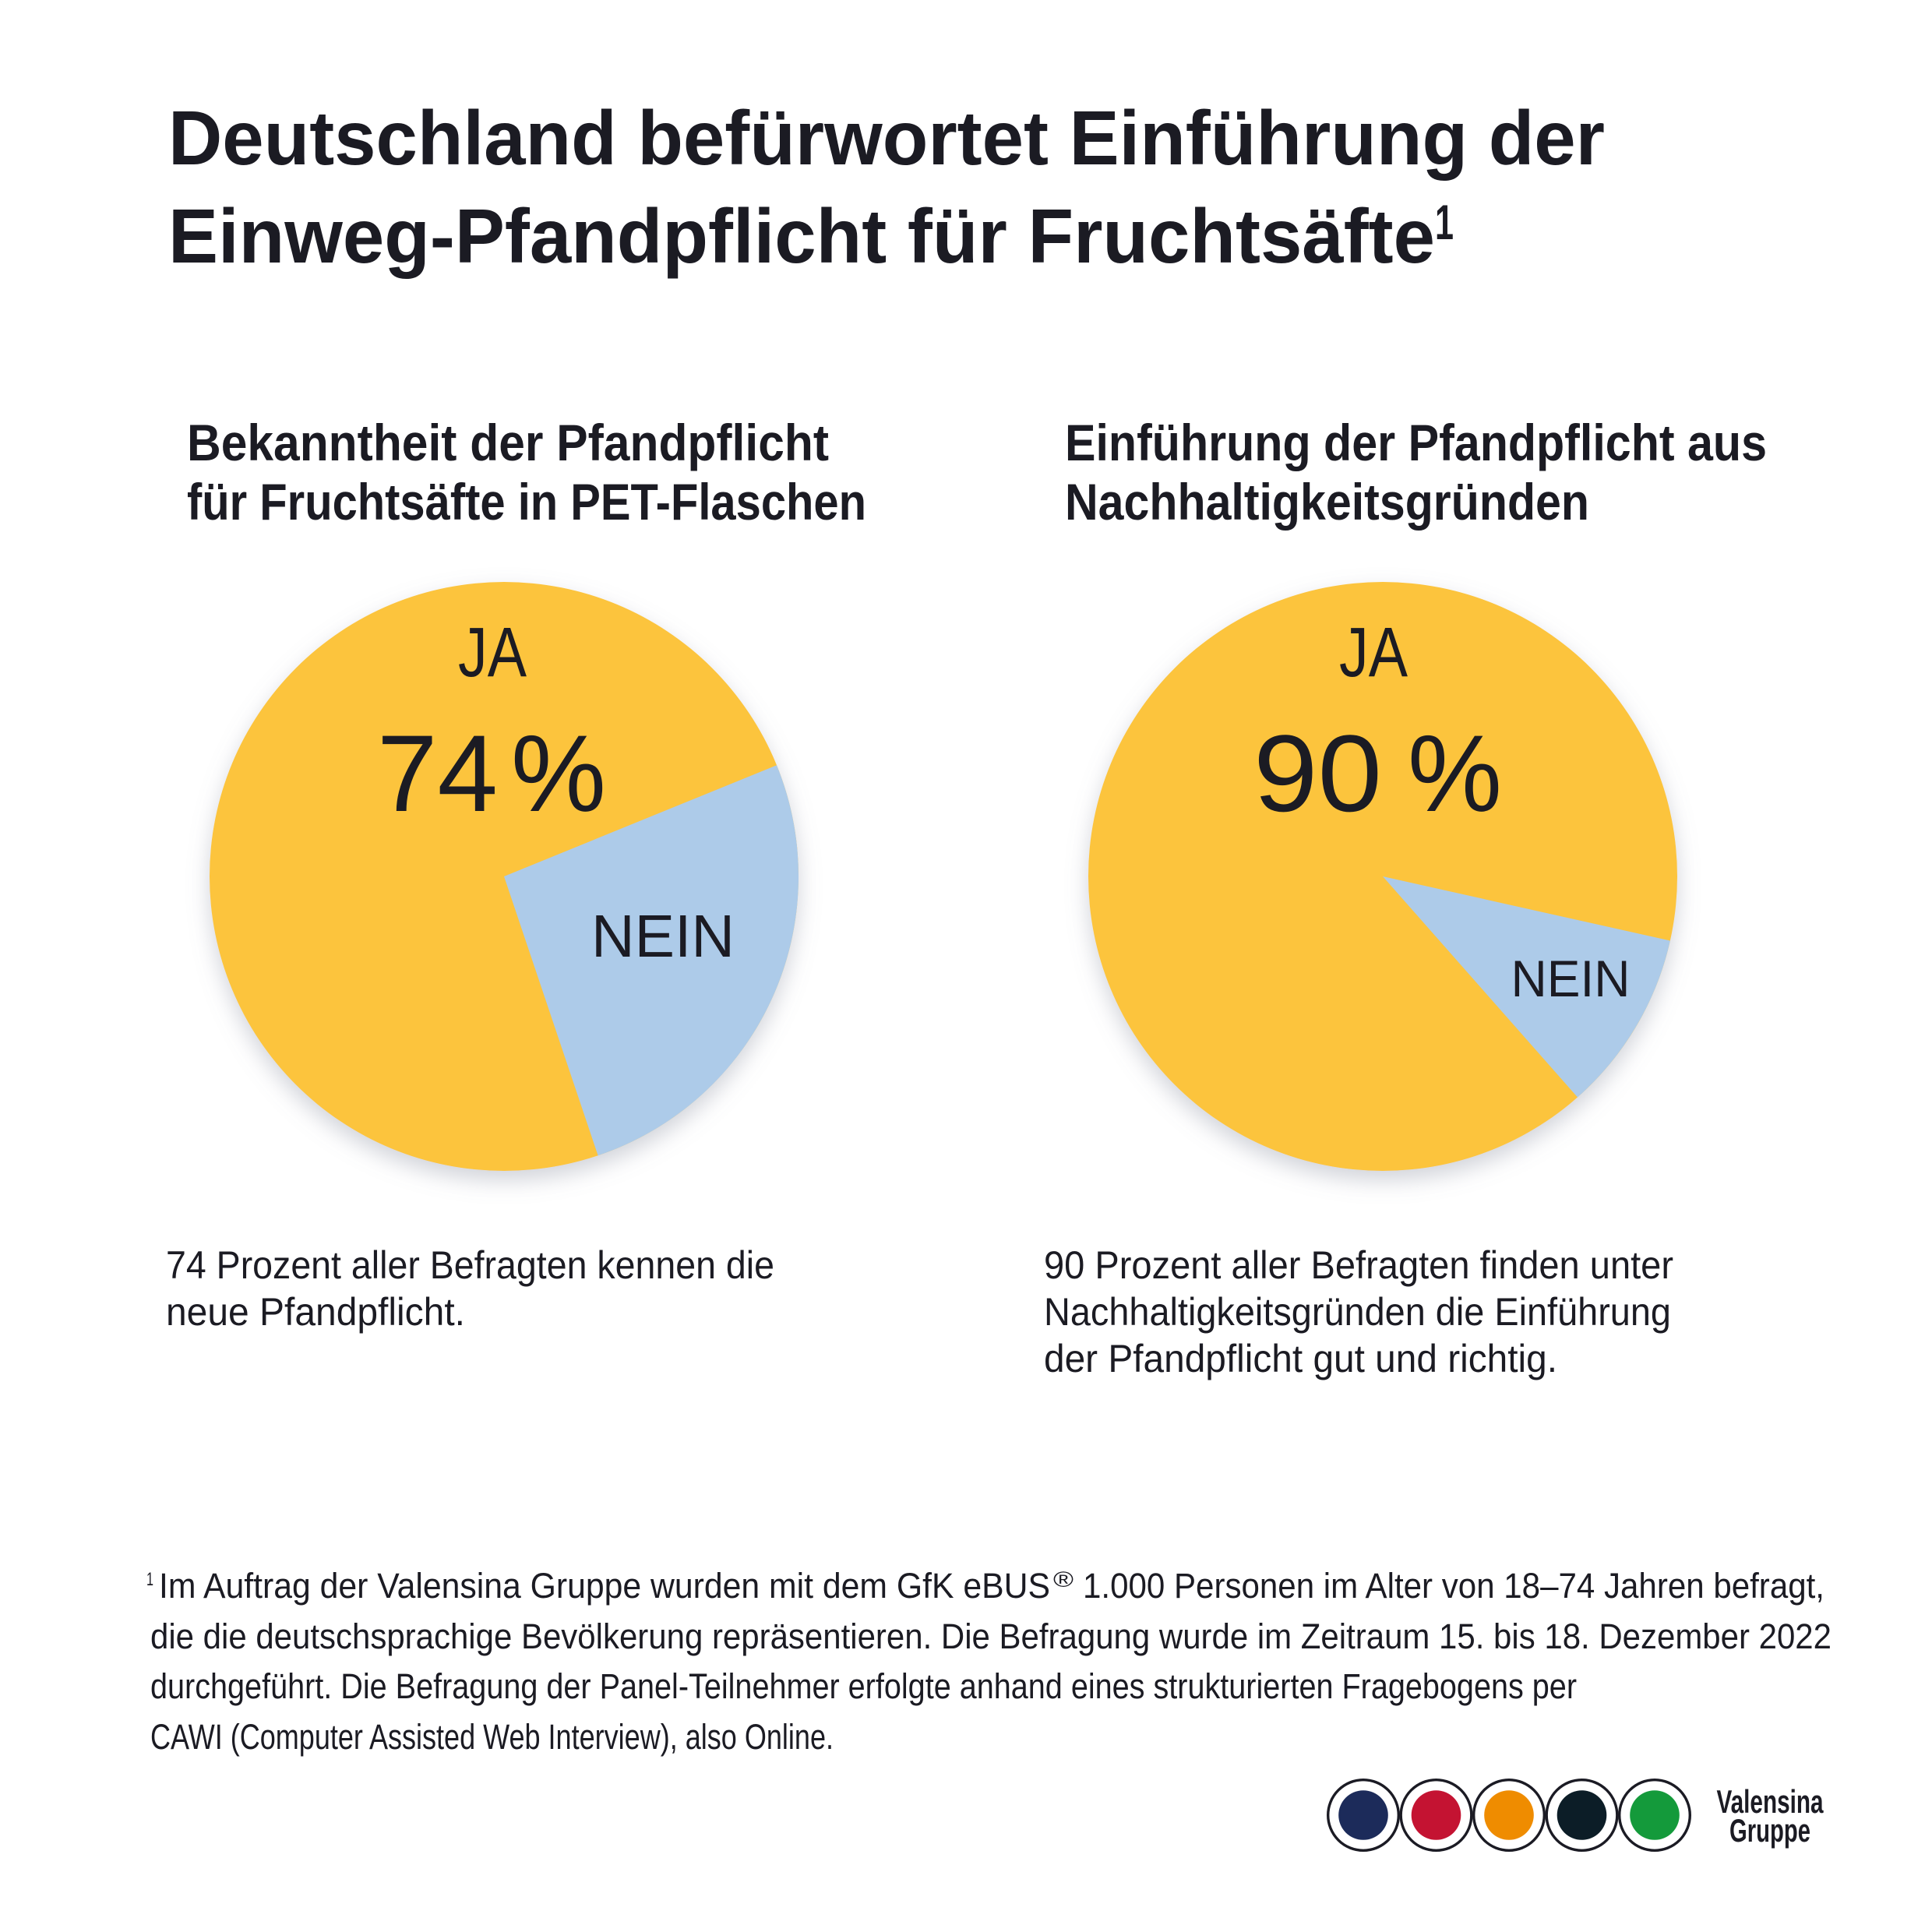  I want to click on svg-text: Gruppe, so click(1770, 1831).